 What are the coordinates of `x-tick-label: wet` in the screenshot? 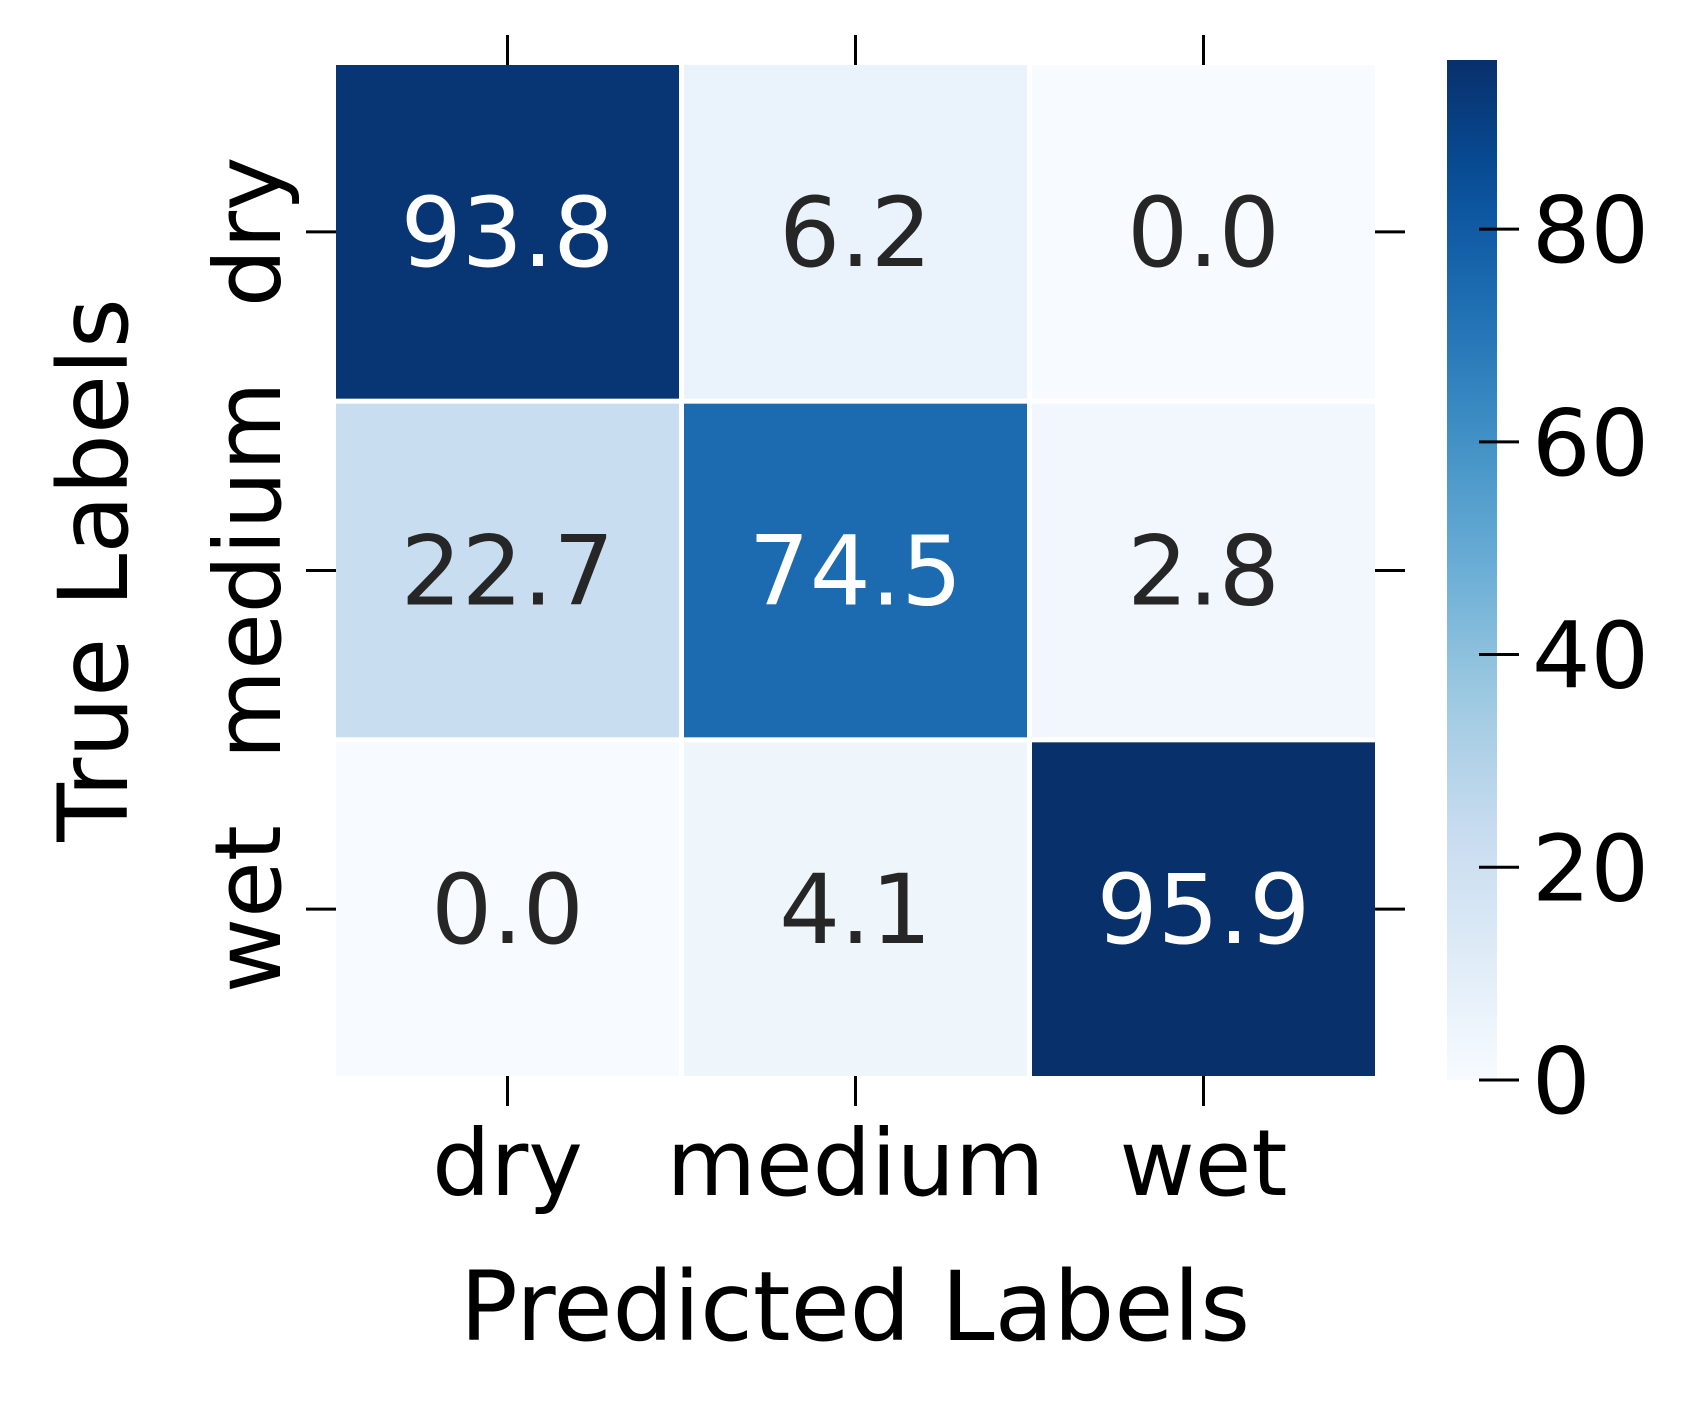 It's located at (1204, 1163).